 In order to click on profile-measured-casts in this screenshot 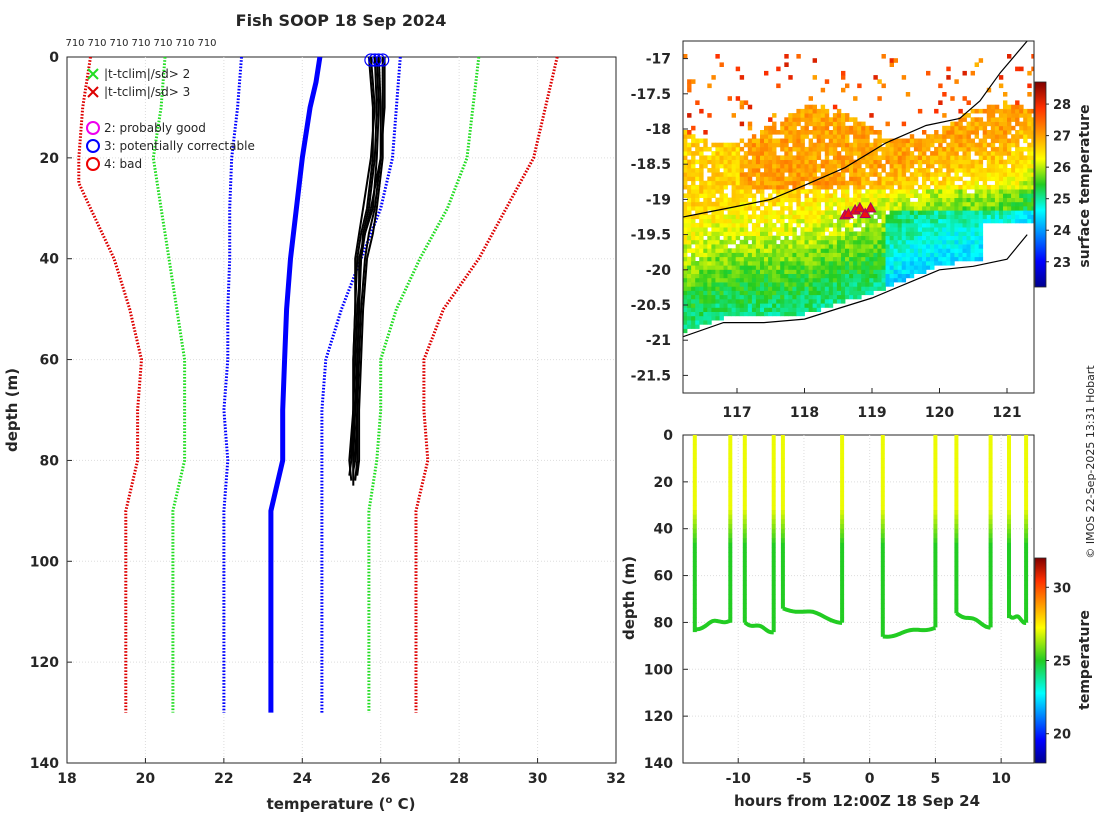, I will do `click(367, 271)`.